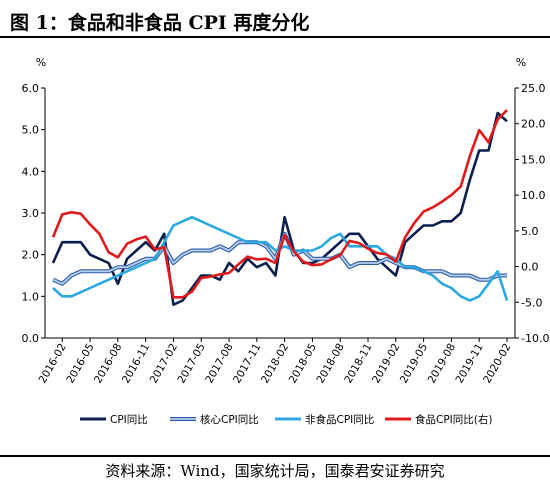 The image size is (550, 487). Describe the element at coordinates (275, 471) in the screenshot. I see `source-note: 资料来源：Wind，国家统计局，国泰君安证券研究` at that location.